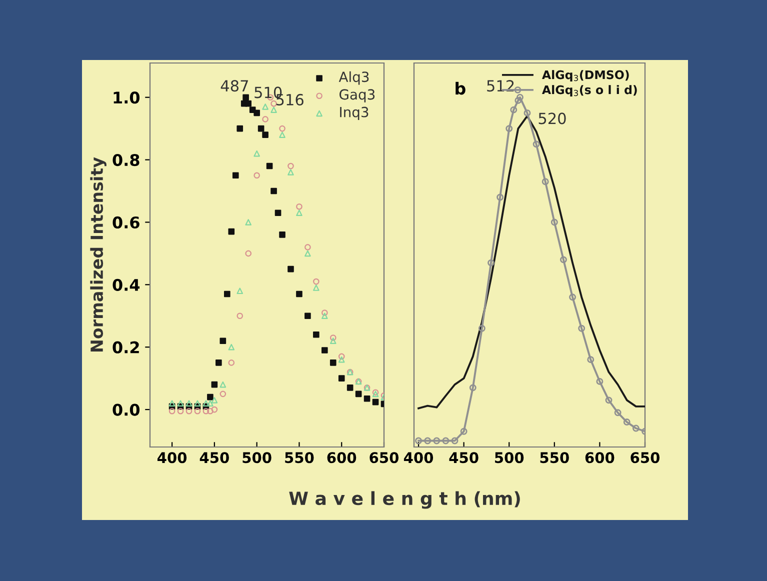 This screenshot has height=581, width=767. Describe the element at coordinates (126, 410) in the screenshot. I see `y-tick-label: 0.0` at that location.